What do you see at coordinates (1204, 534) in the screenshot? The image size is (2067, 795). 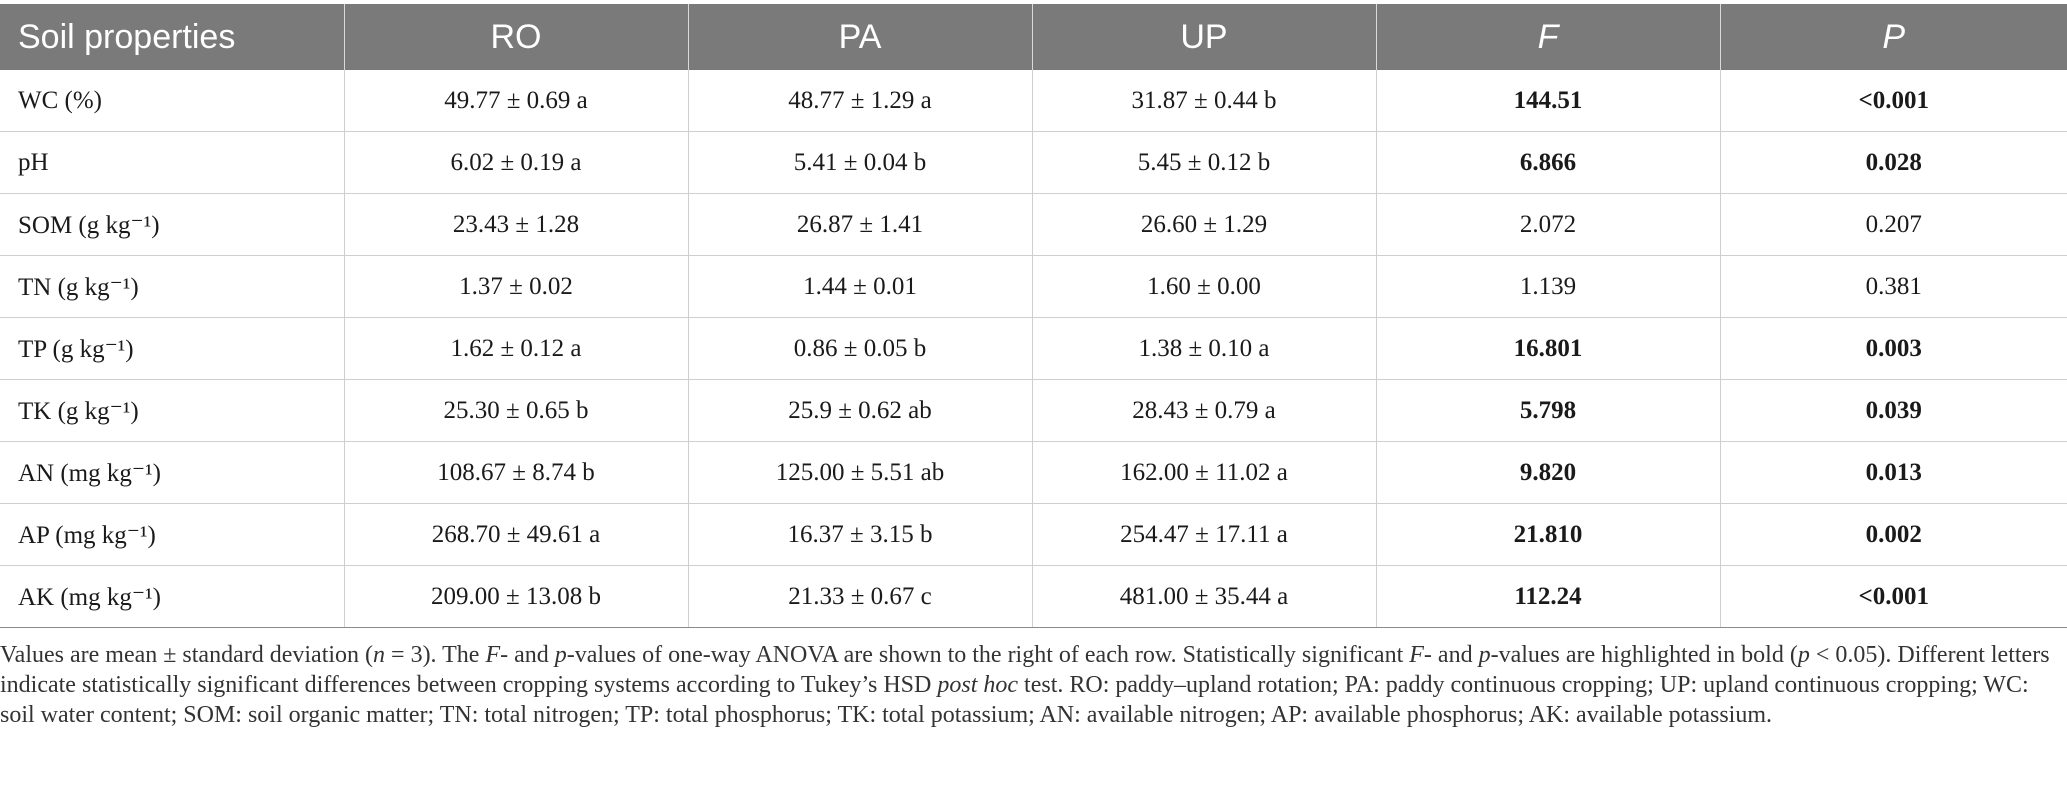 I see `cell-up: 254.47 ± 17.11 a` at bounding box center [1204, 534].